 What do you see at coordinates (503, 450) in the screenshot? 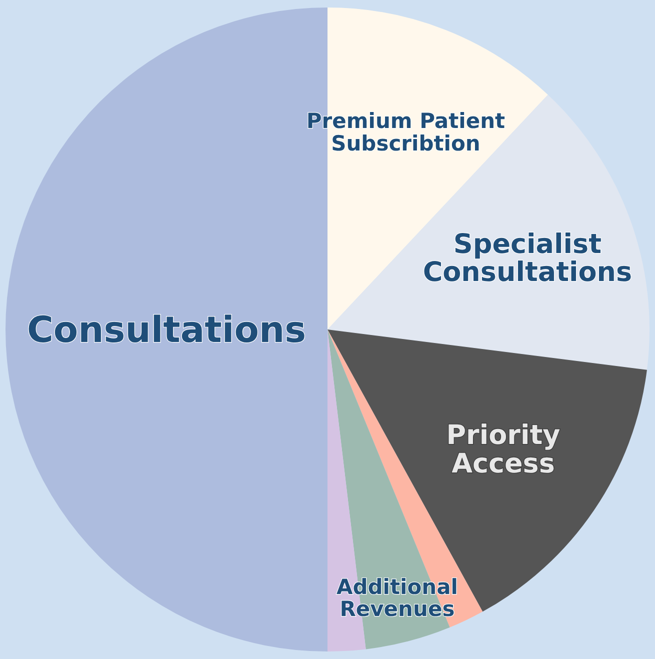
I see `slice-label: Priority Access` at bounding box center [503, 450].